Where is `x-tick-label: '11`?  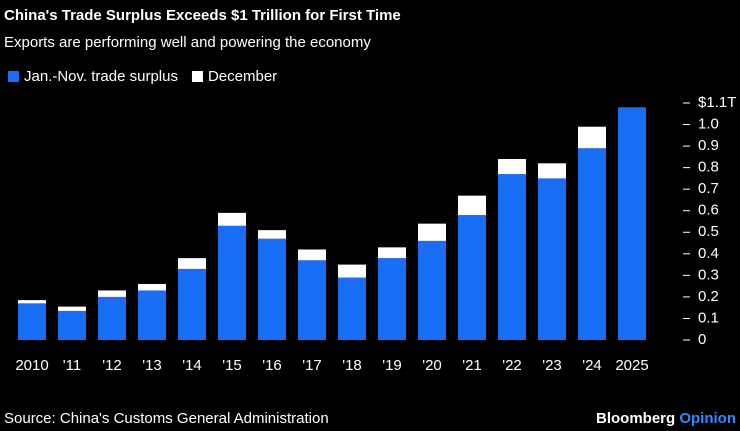
x-tick-label: '11 is located at coordinates (72, 365).